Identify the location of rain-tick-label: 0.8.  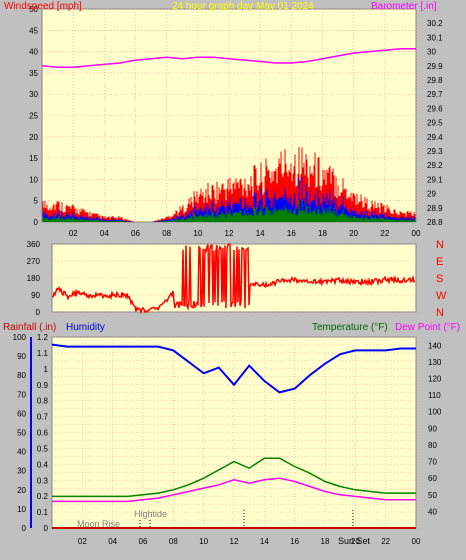
(43, 401).